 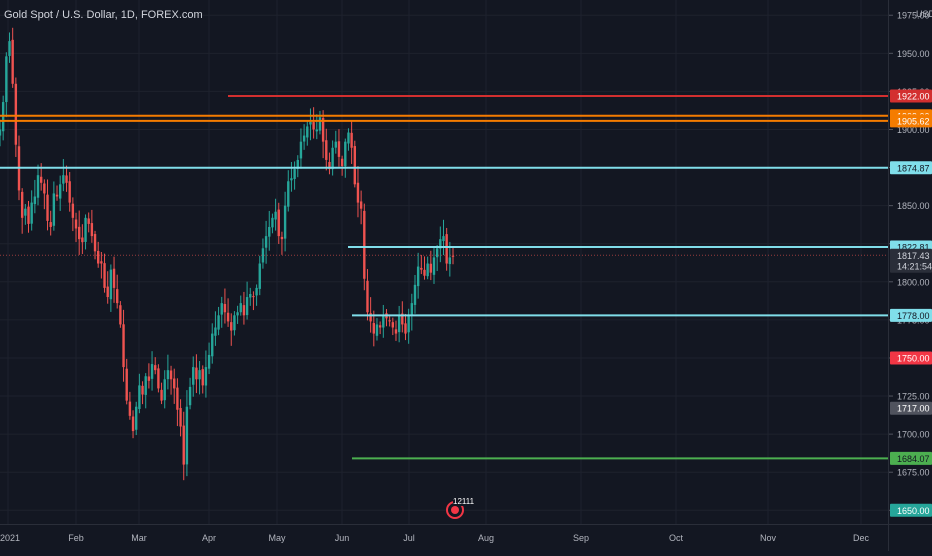 What do you see at coordinates (460, 508) in the screenshot?
I see `earnings-flag-icon: 12111` at bounding box center [460, 508].